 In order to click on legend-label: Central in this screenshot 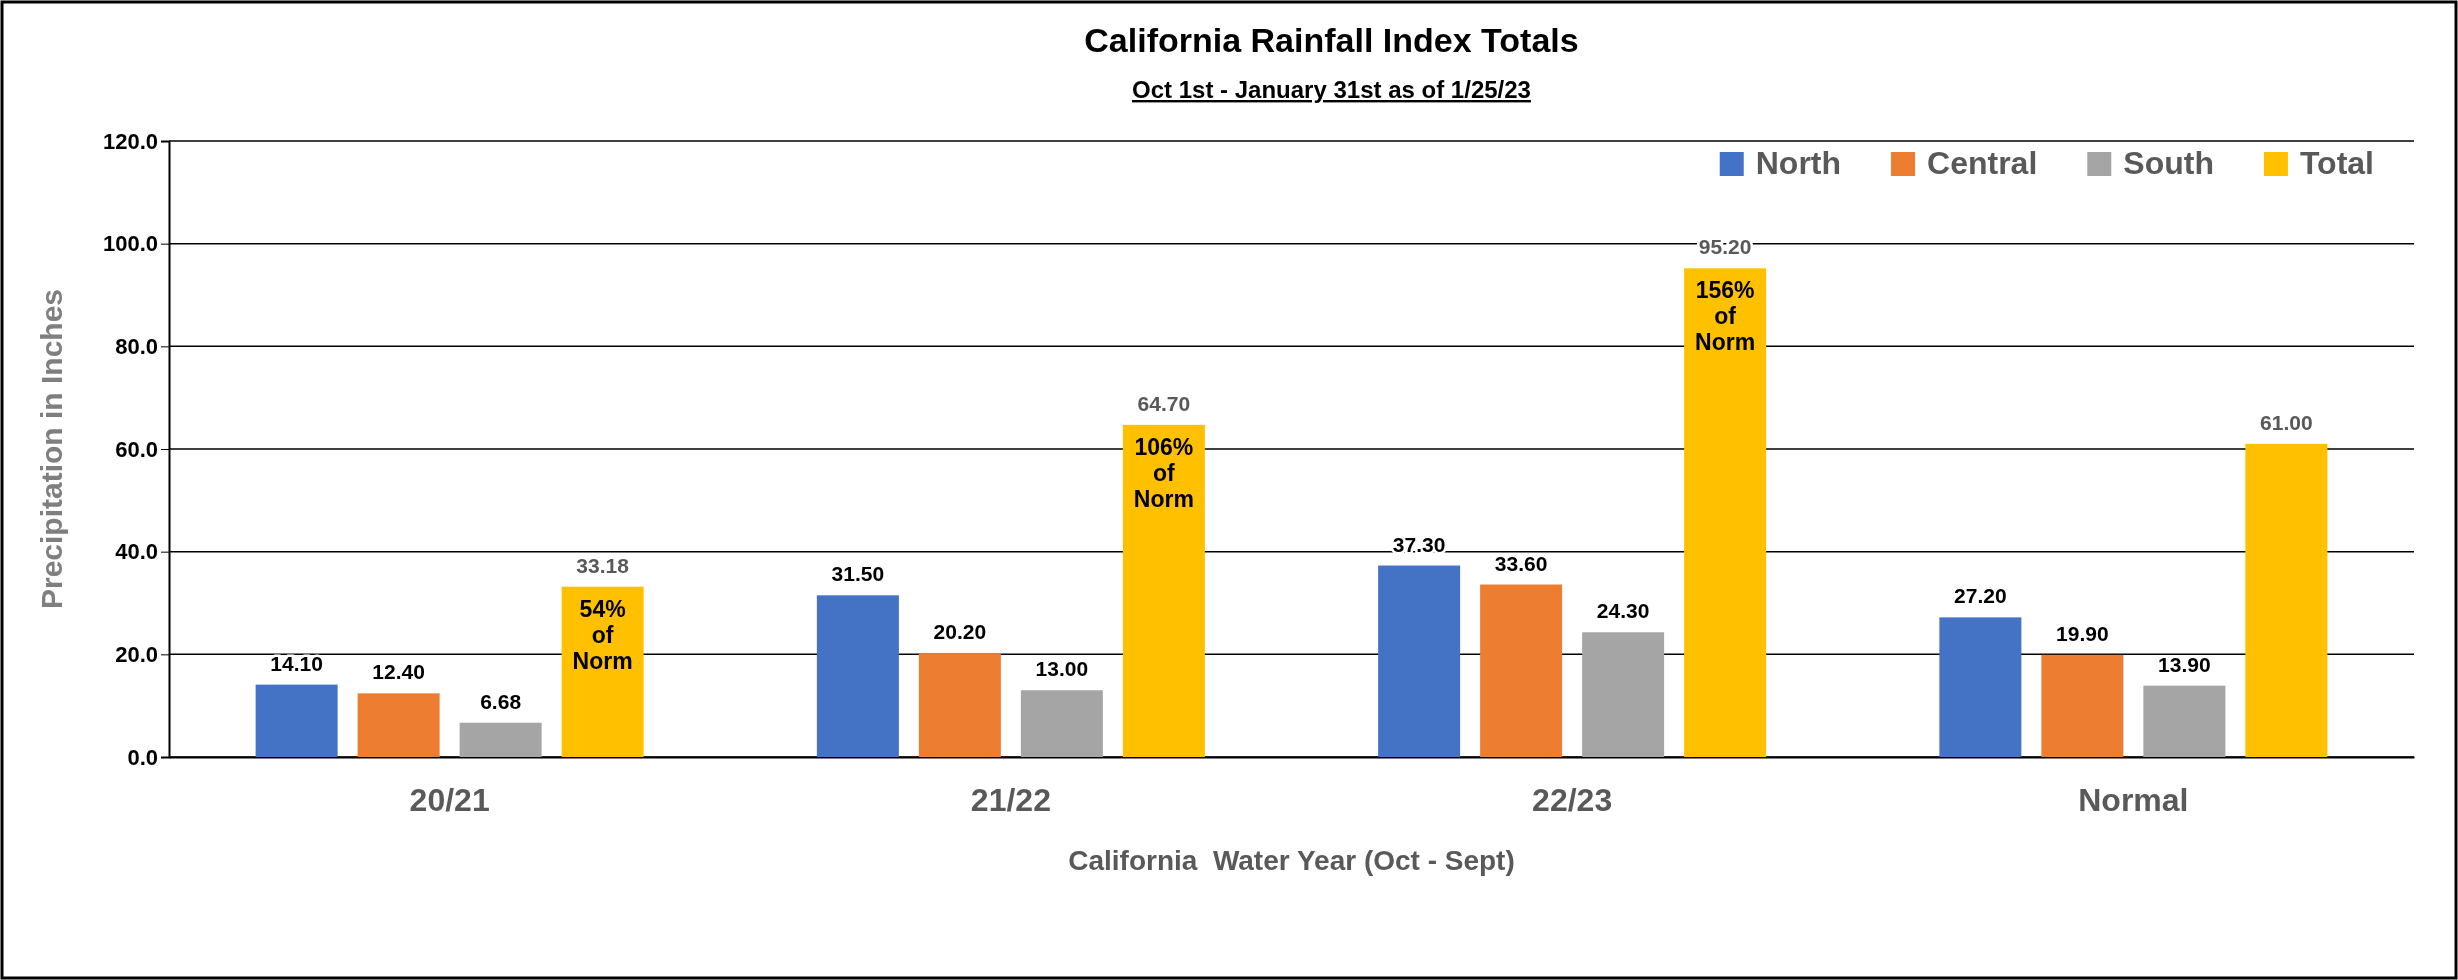, I will do `click(1982, 163)`.